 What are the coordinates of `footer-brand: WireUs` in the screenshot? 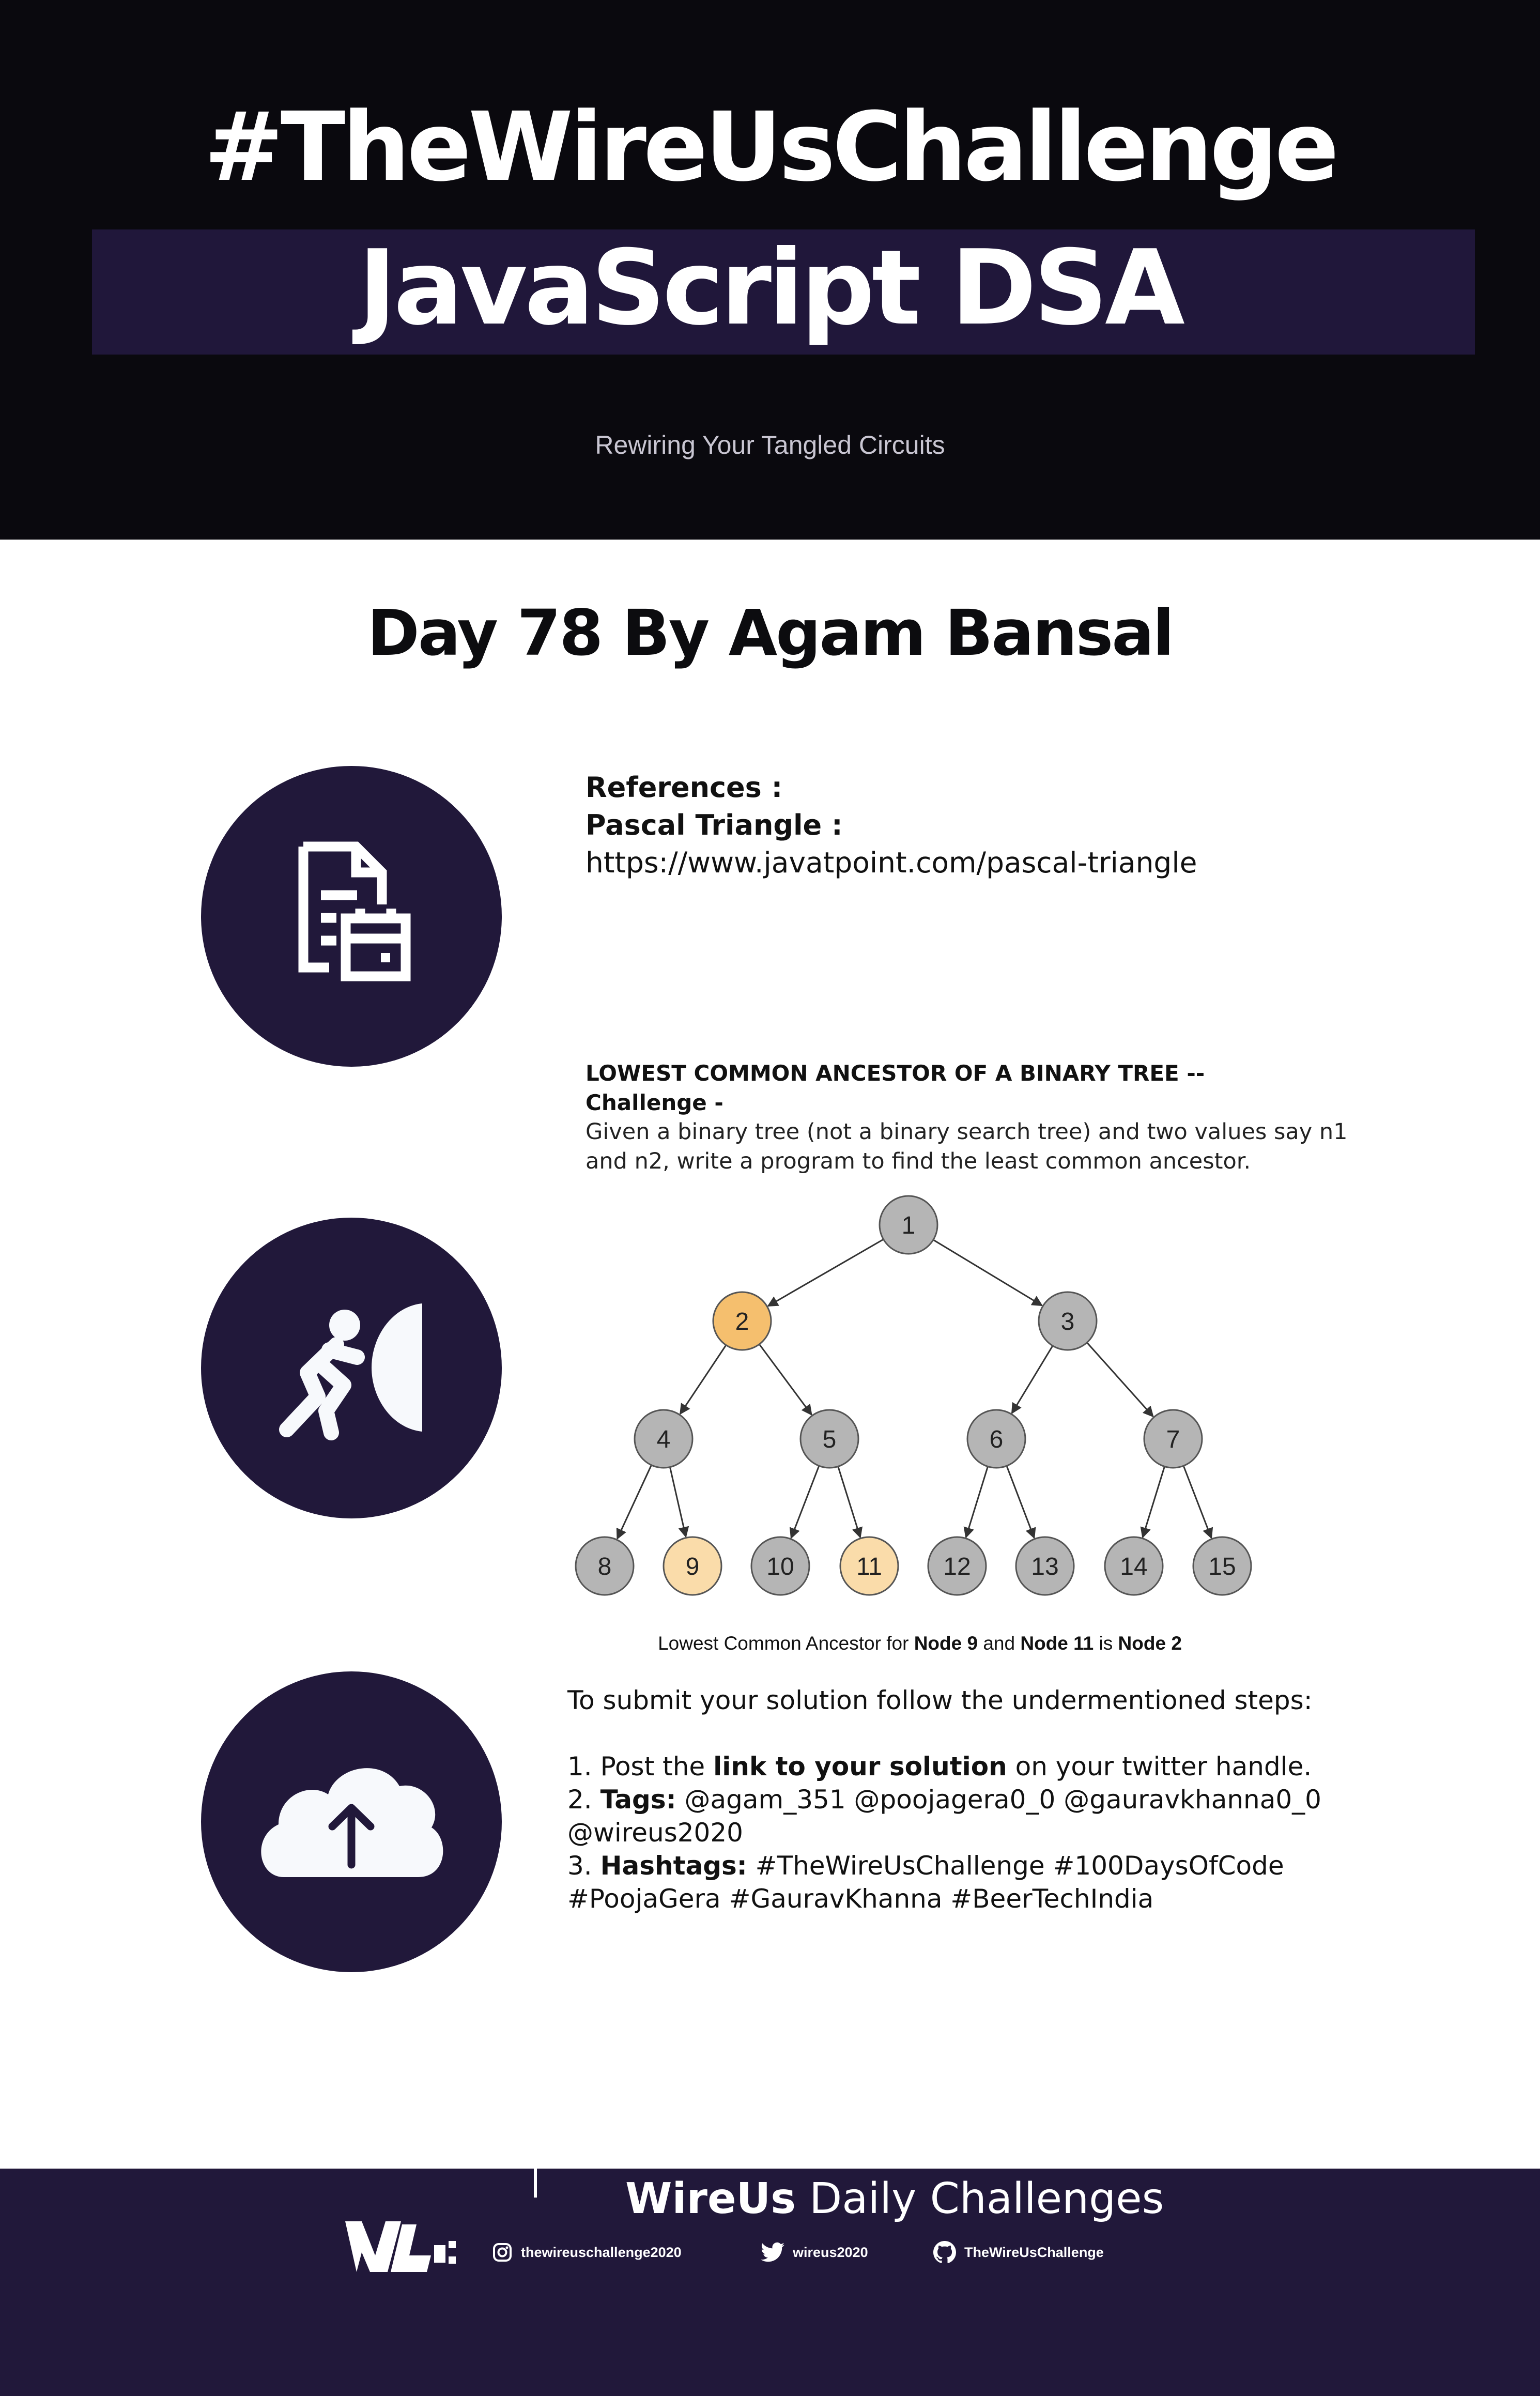 It's located at (711, 2198).